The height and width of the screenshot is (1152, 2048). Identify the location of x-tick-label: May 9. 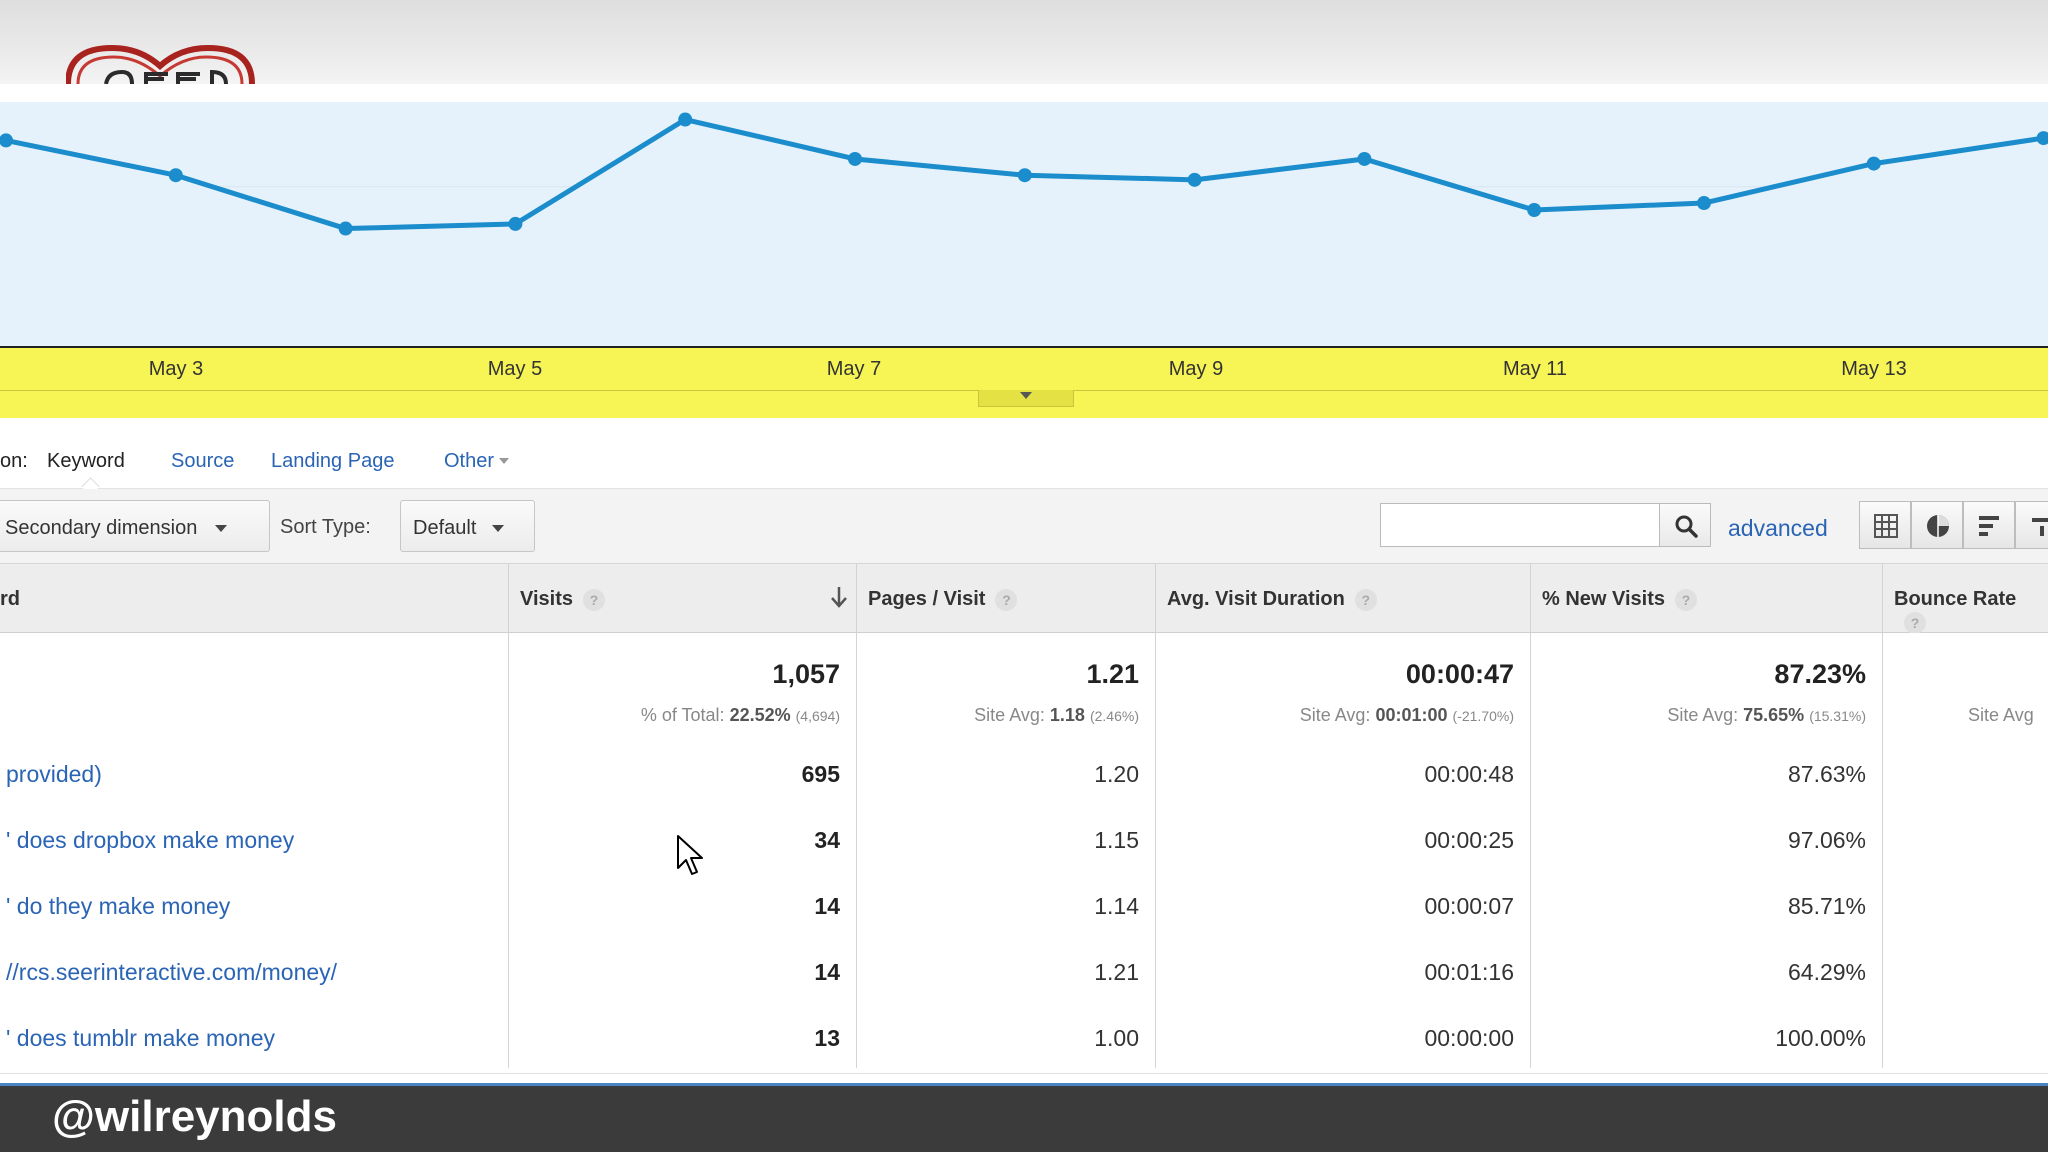
(1196, 369).